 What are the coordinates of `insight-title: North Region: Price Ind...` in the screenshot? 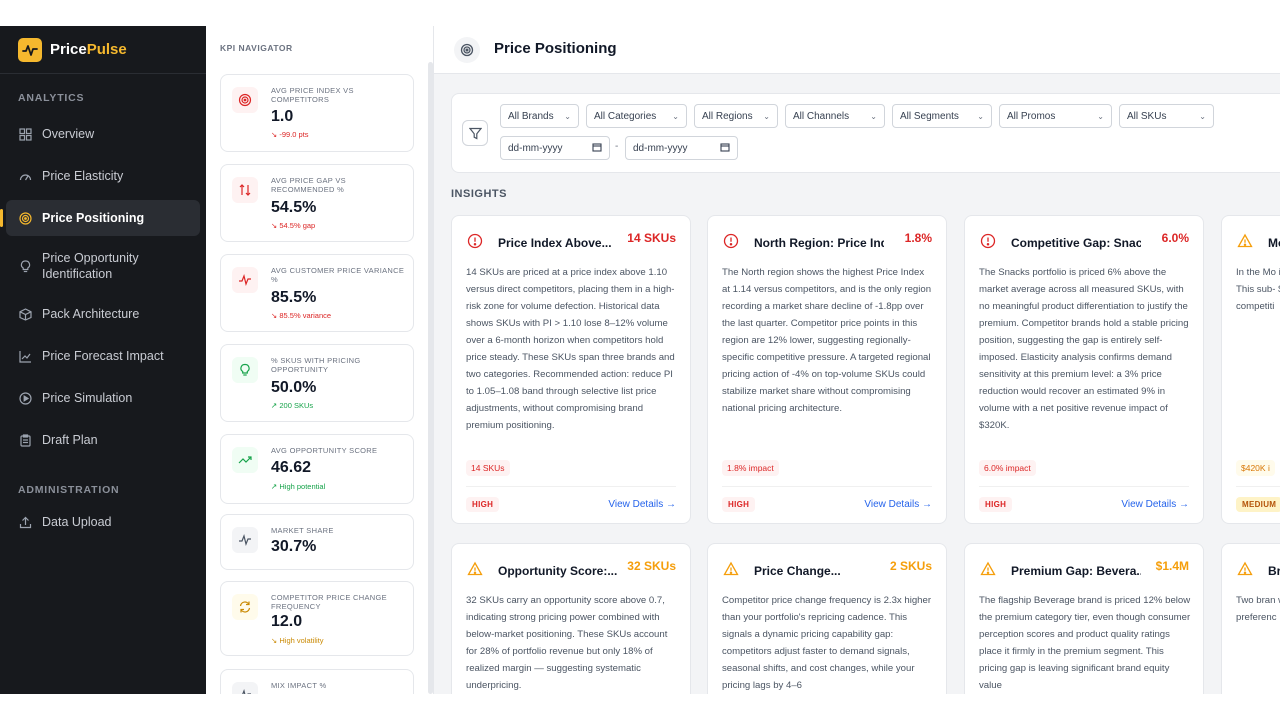 It's located at (819, 243).